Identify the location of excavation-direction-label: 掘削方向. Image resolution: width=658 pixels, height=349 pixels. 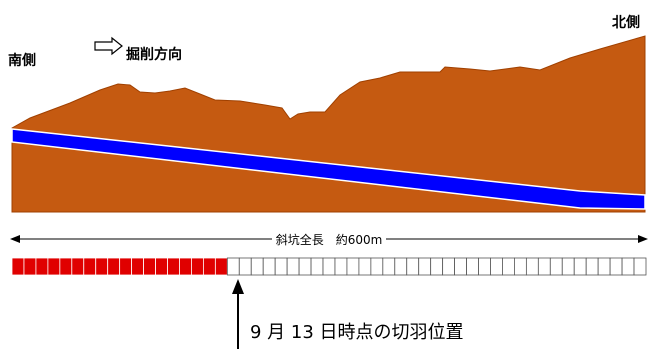
(154, 55).